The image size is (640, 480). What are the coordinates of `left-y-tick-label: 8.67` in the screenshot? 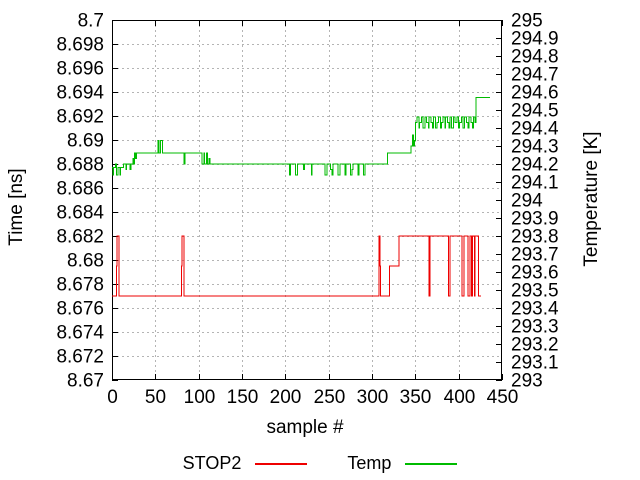 It's located at (85, 381).